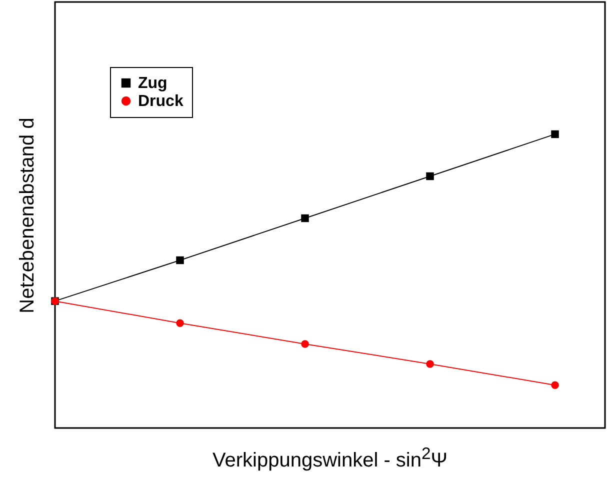  I want to click on legend-label: Zug, so click(153, 83).